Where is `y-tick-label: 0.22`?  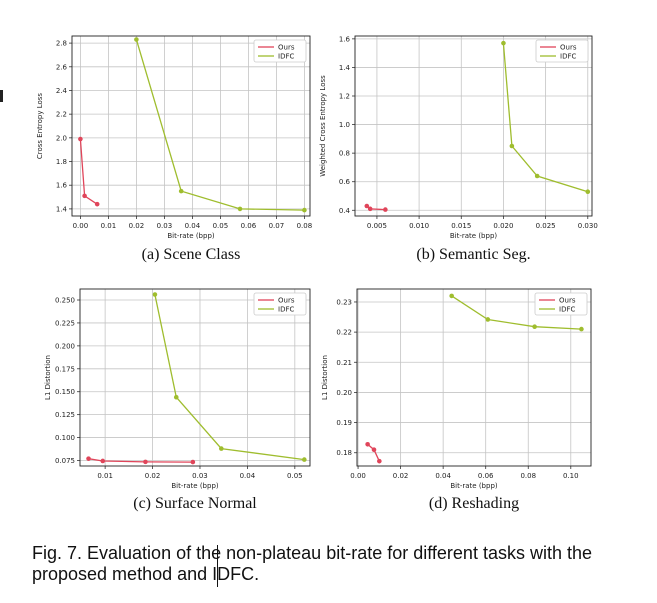
y-tick-label: 0.22 is located at coordinates (344, 333).